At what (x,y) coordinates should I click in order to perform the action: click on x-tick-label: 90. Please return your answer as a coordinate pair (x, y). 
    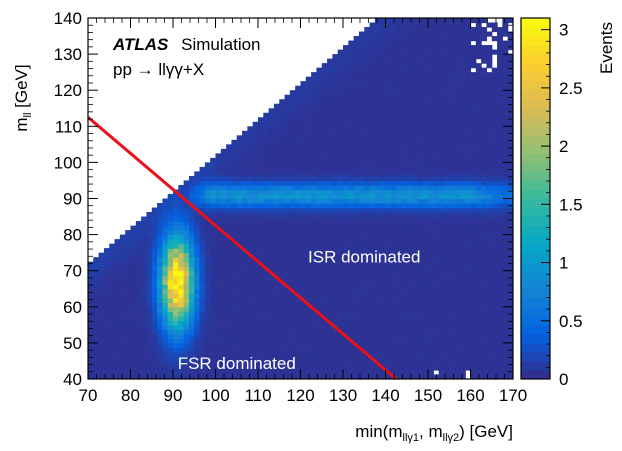
    Looking at the image, I should click on (173, 395).